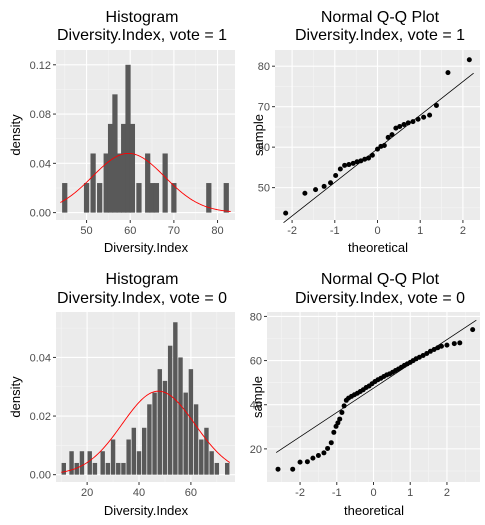 This screenshot has height=525, width=485. I want to click on x-tick-label: 0, so click(377, 231).